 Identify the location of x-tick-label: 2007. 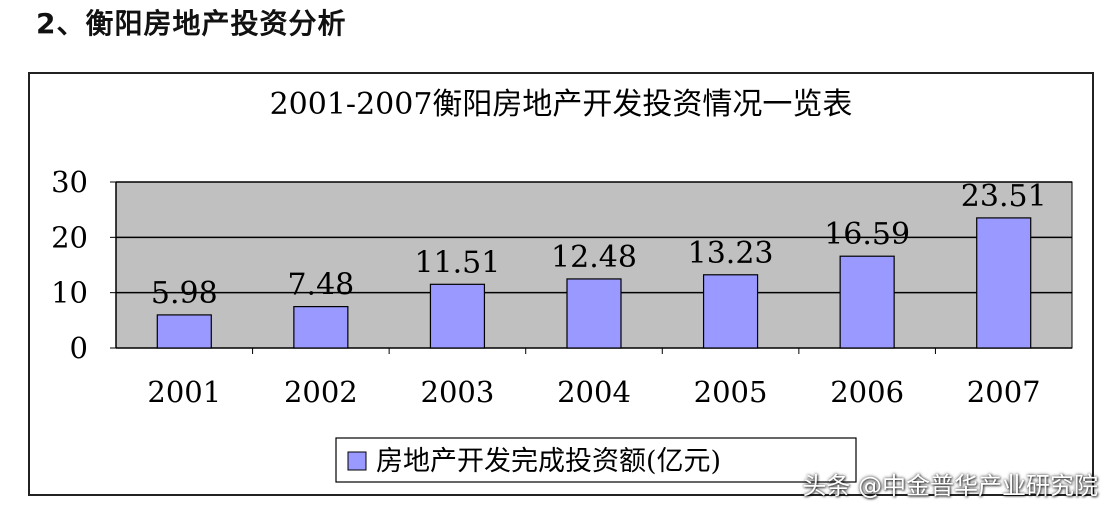
(1004, 392).